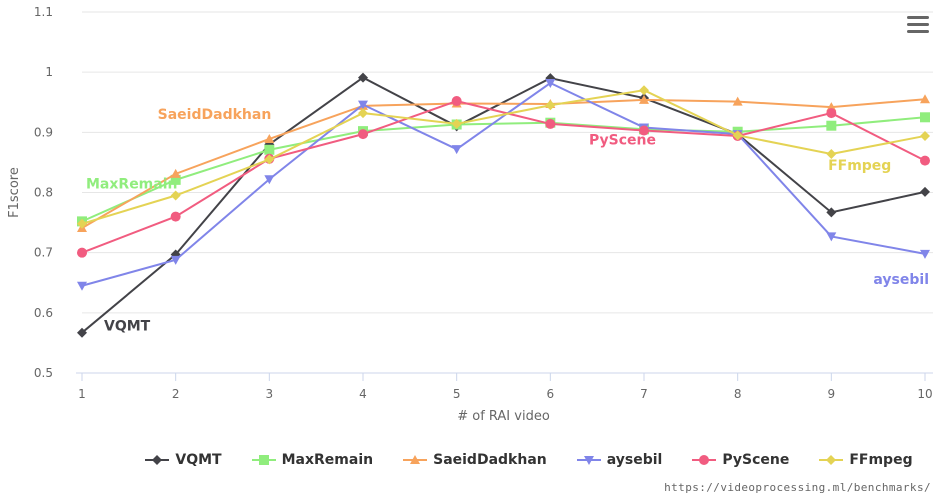 The height and width of the screenshot is (503, 943). Describe the element at coordinates (475, 460) in the screenshot. I see `legend-item-SaeidDadkhan: SaeidDadkhan` at that location.